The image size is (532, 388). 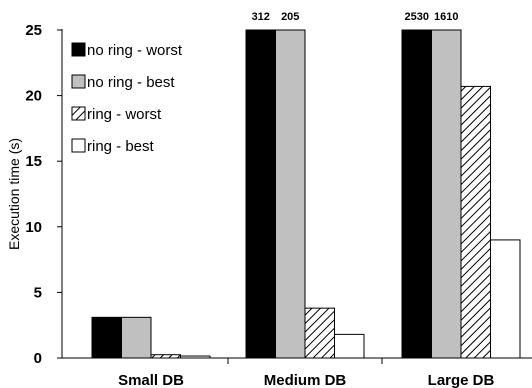 I want to click on y-tick-label: 15, so click(x=33, y=161).